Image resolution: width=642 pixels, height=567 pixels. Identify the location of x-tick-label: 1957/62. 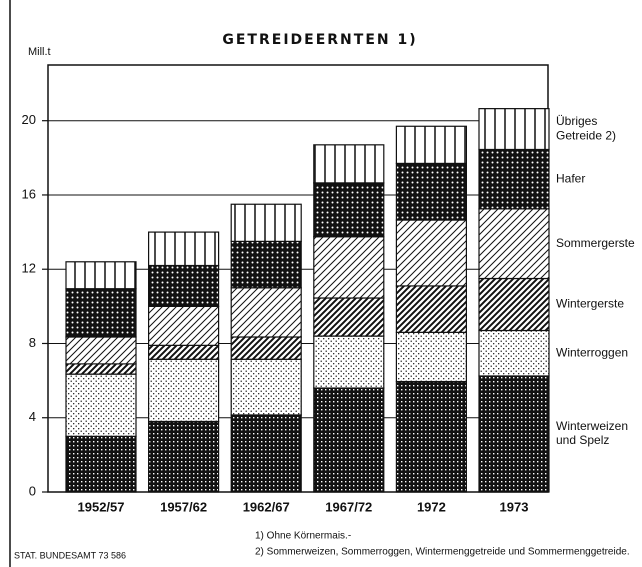
(183, 506).